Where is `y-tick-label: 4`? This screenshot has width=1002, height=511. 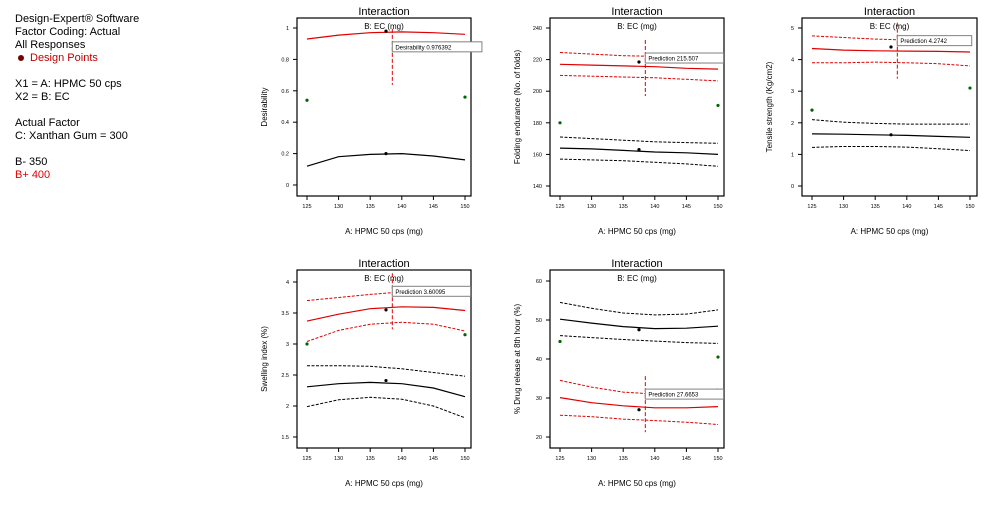 y-tick-label: 4 is located at coordinates (792, 61).